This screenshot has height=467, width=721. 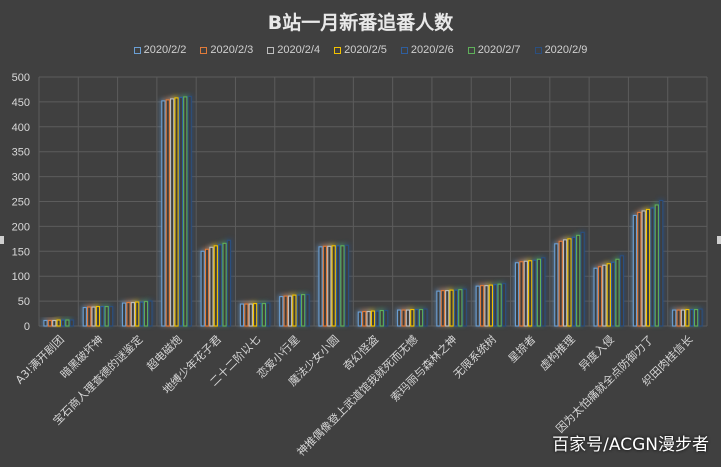 I want to click on y-tick-label: 350, so click(x=21, y=153).